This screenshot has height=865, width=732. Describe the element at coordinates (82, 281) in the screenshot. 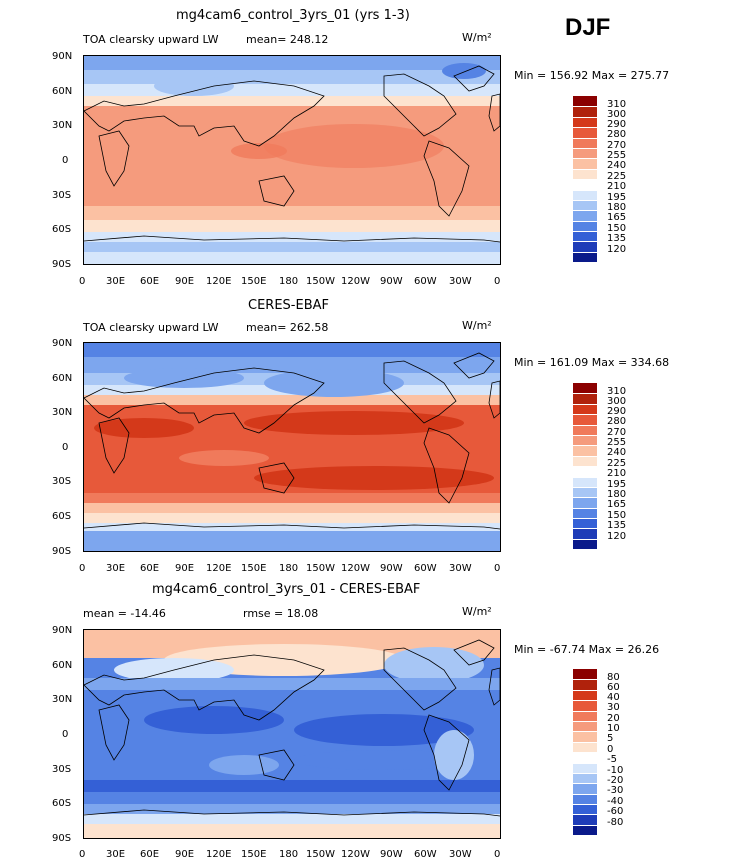

I see `panel1-lon-label: 0` at that location.